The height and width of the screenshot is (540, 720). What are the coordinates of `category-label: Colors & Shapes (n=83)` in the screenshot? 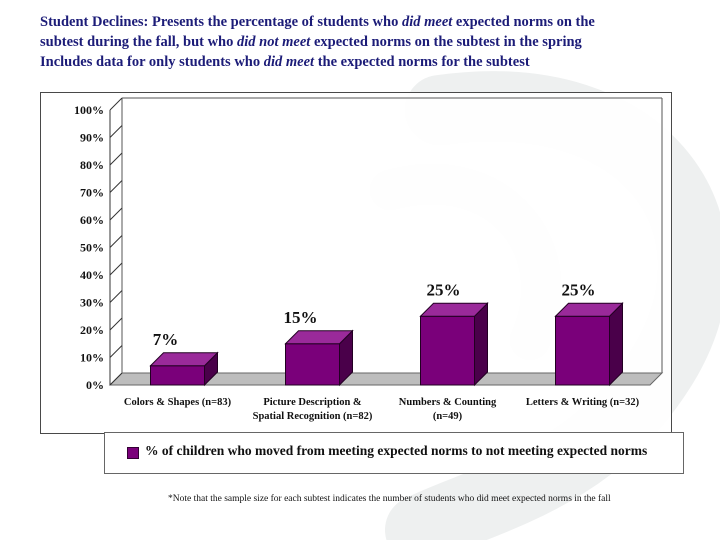 It's located at (178, 402).